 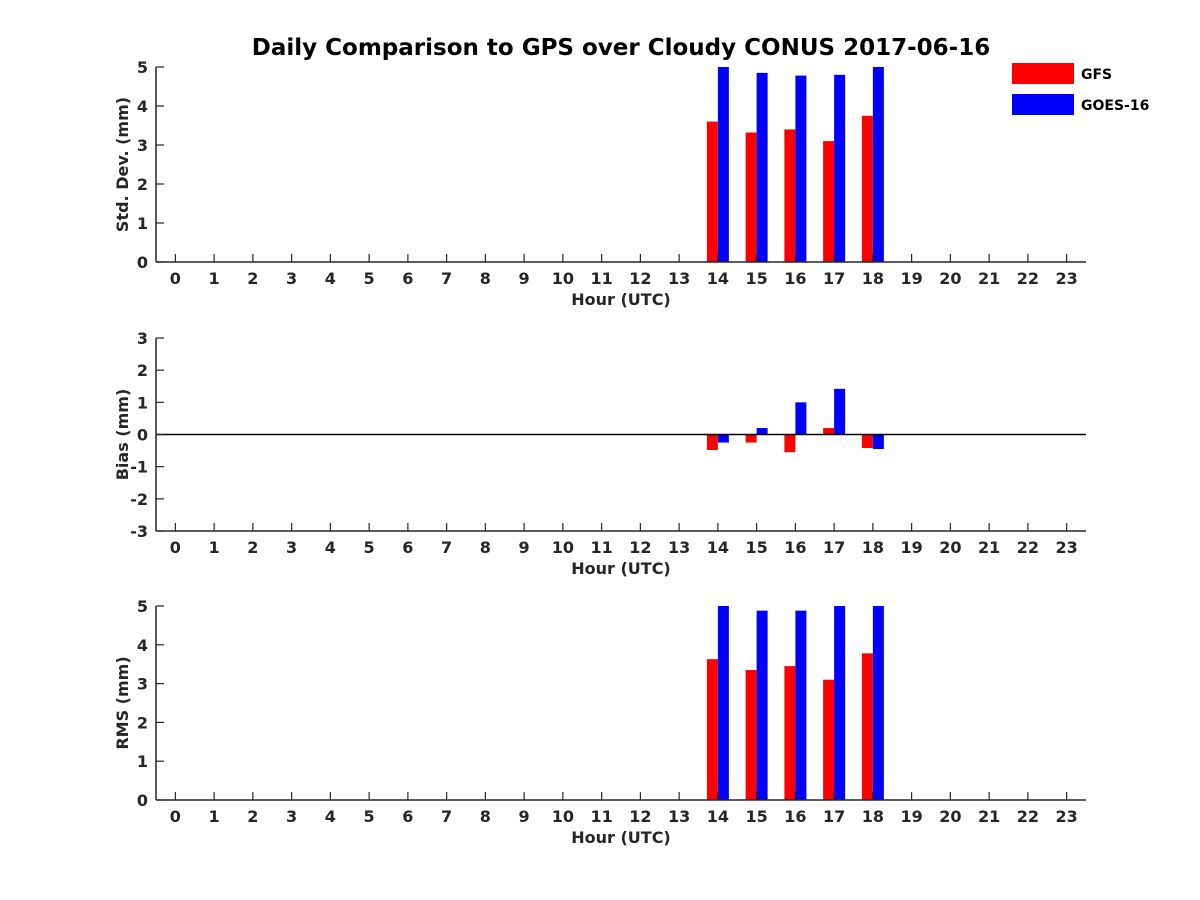 I want to click on legend-label-gfs: GFS, so click(x=1096, y=75).